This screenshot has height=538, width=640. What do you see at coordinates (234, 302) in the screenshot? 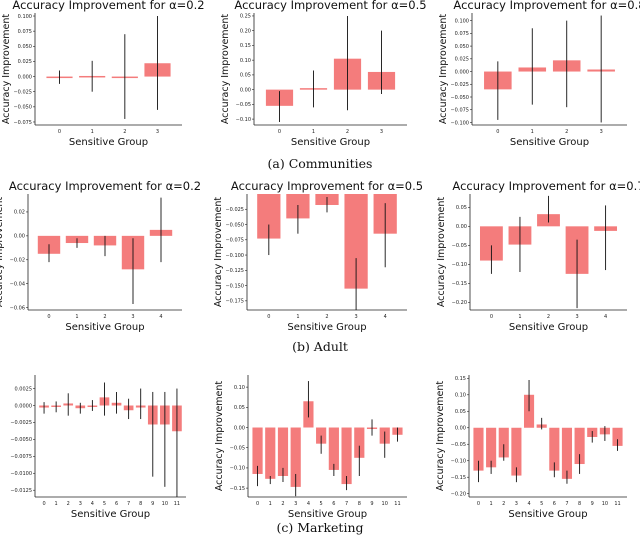
I see `y-tick-label: −0.175` at bounding box center [234, 302].